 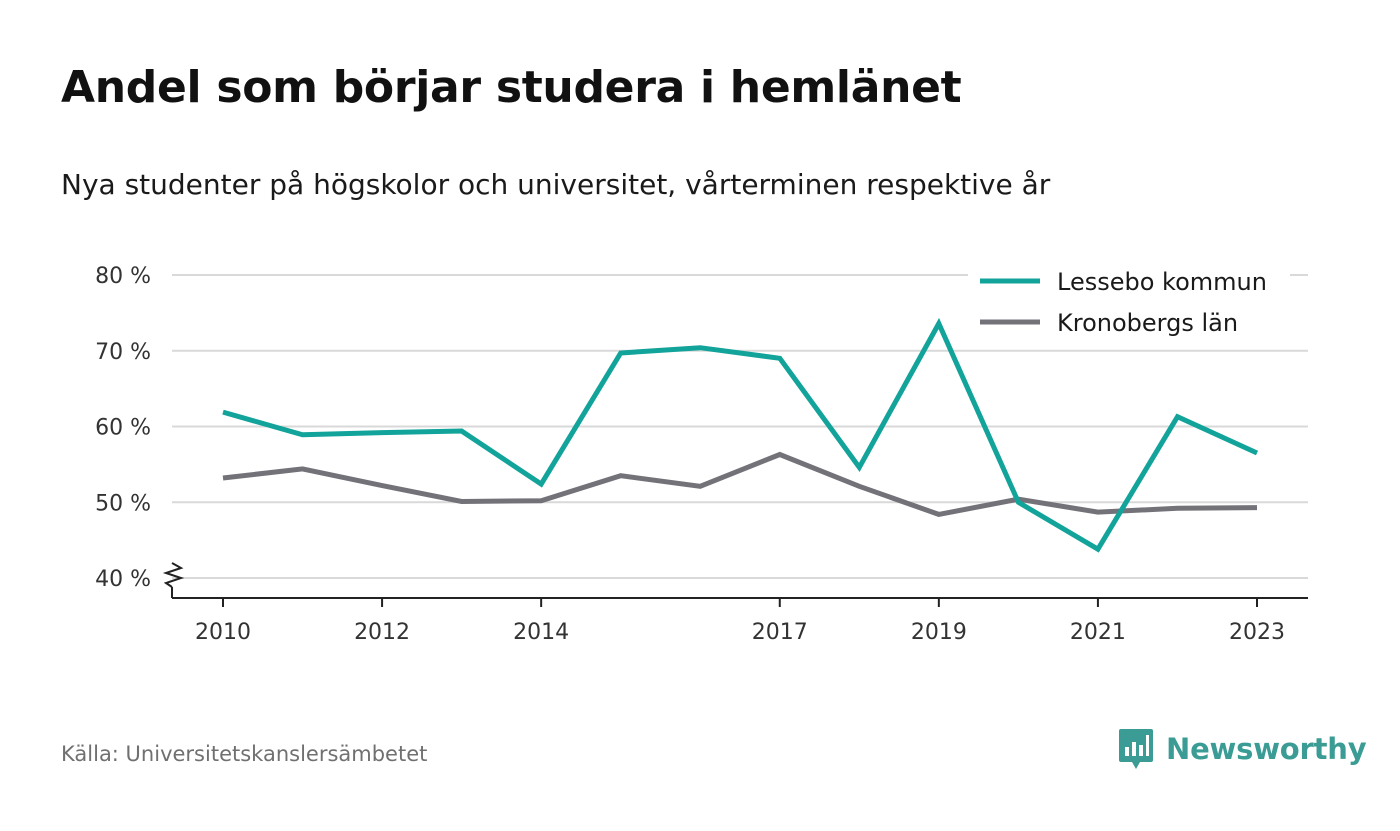 I want to click on series-line-kronoberg, so click(x=740, y=484).